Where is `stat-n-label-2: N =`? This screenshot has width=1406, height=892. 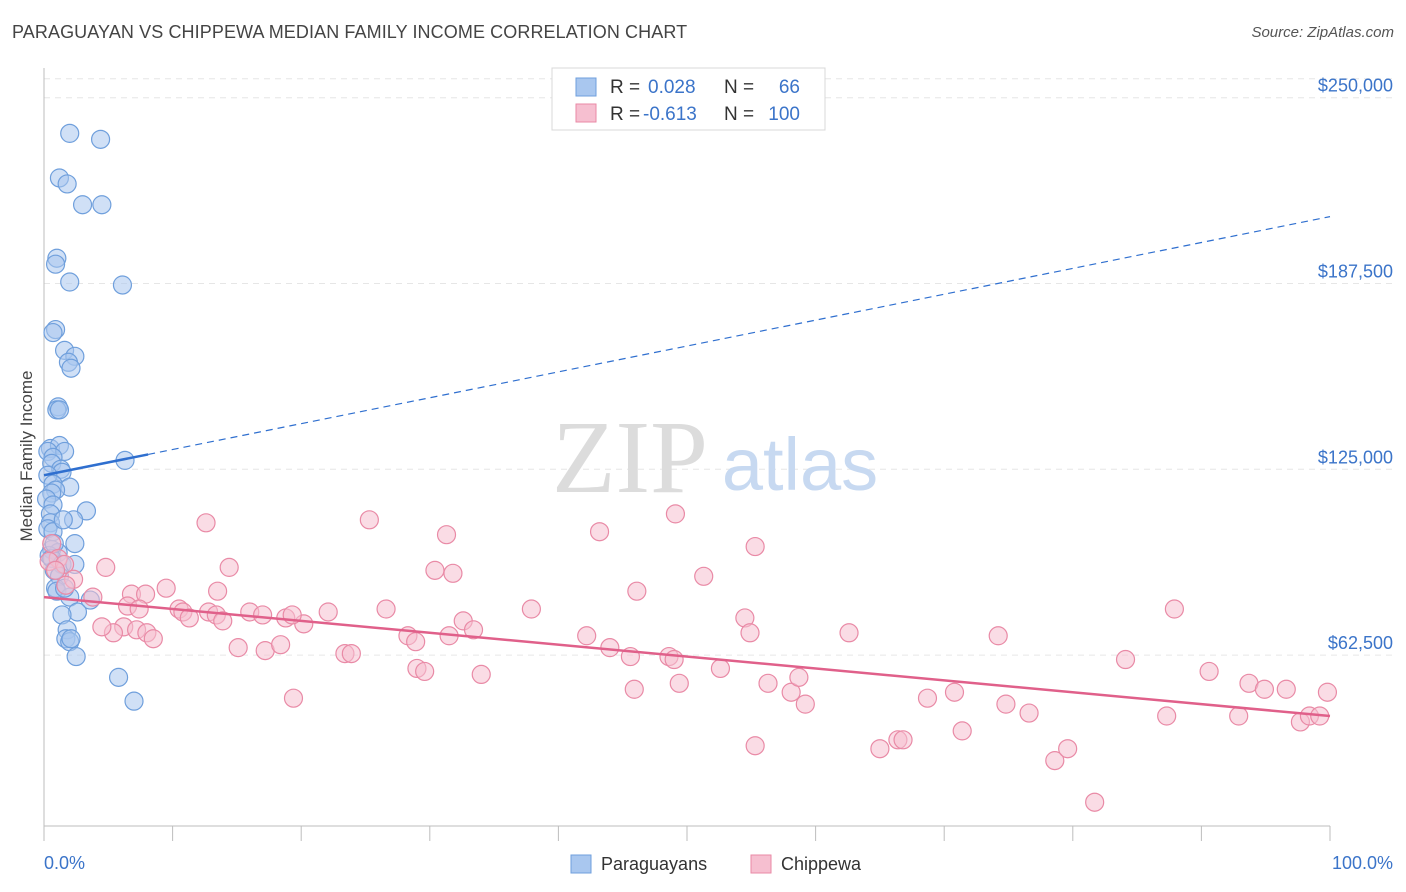
stat-n-label-2: N = is located at coordinates (739, 114).